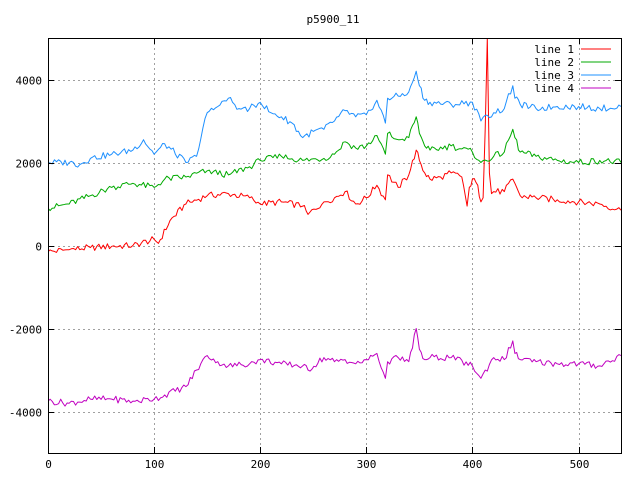 Image resolution: width=640 pixels, height=480 pixels. I want to click on x-tick-label: 400, so click(473, 464).